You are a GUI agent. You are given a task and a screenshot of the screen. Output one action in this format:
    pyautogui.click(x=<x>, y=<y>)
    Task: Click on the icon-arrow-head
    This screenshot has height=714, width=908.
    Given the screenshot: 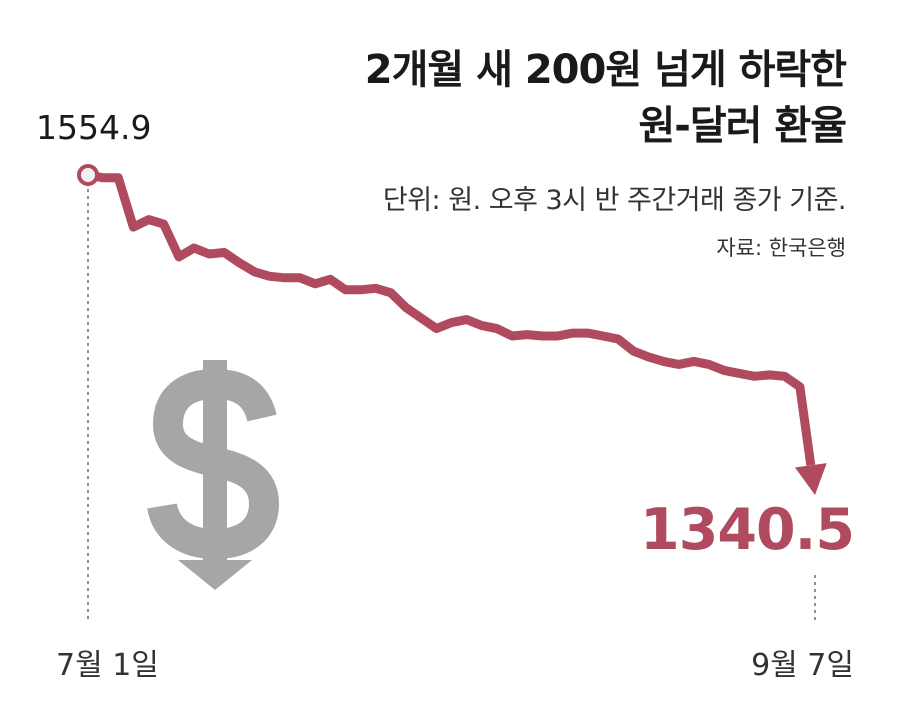 What is the action you would take?
    pyautogui.click(x=215, y=575)
    